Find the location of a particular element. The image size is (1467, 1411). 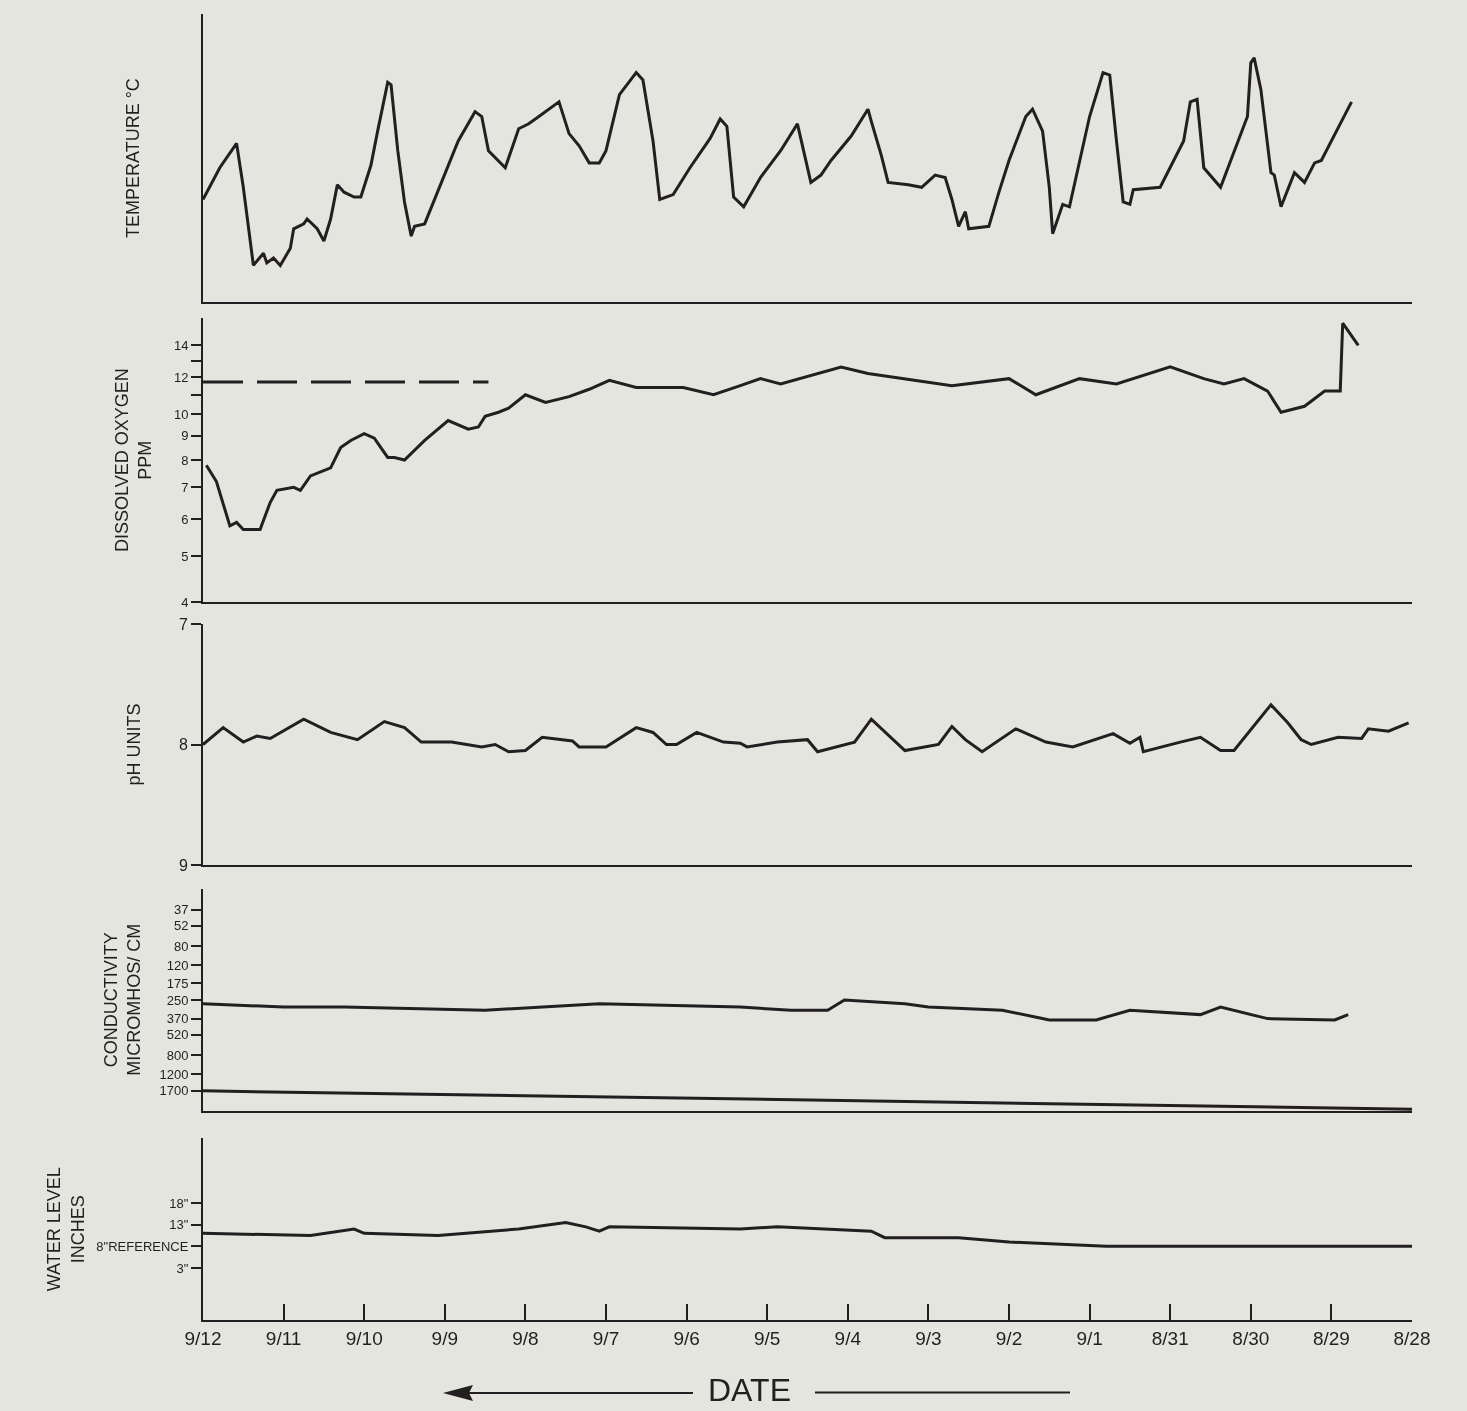

y-tick-label: 14 is located at coordinates (181, 345).